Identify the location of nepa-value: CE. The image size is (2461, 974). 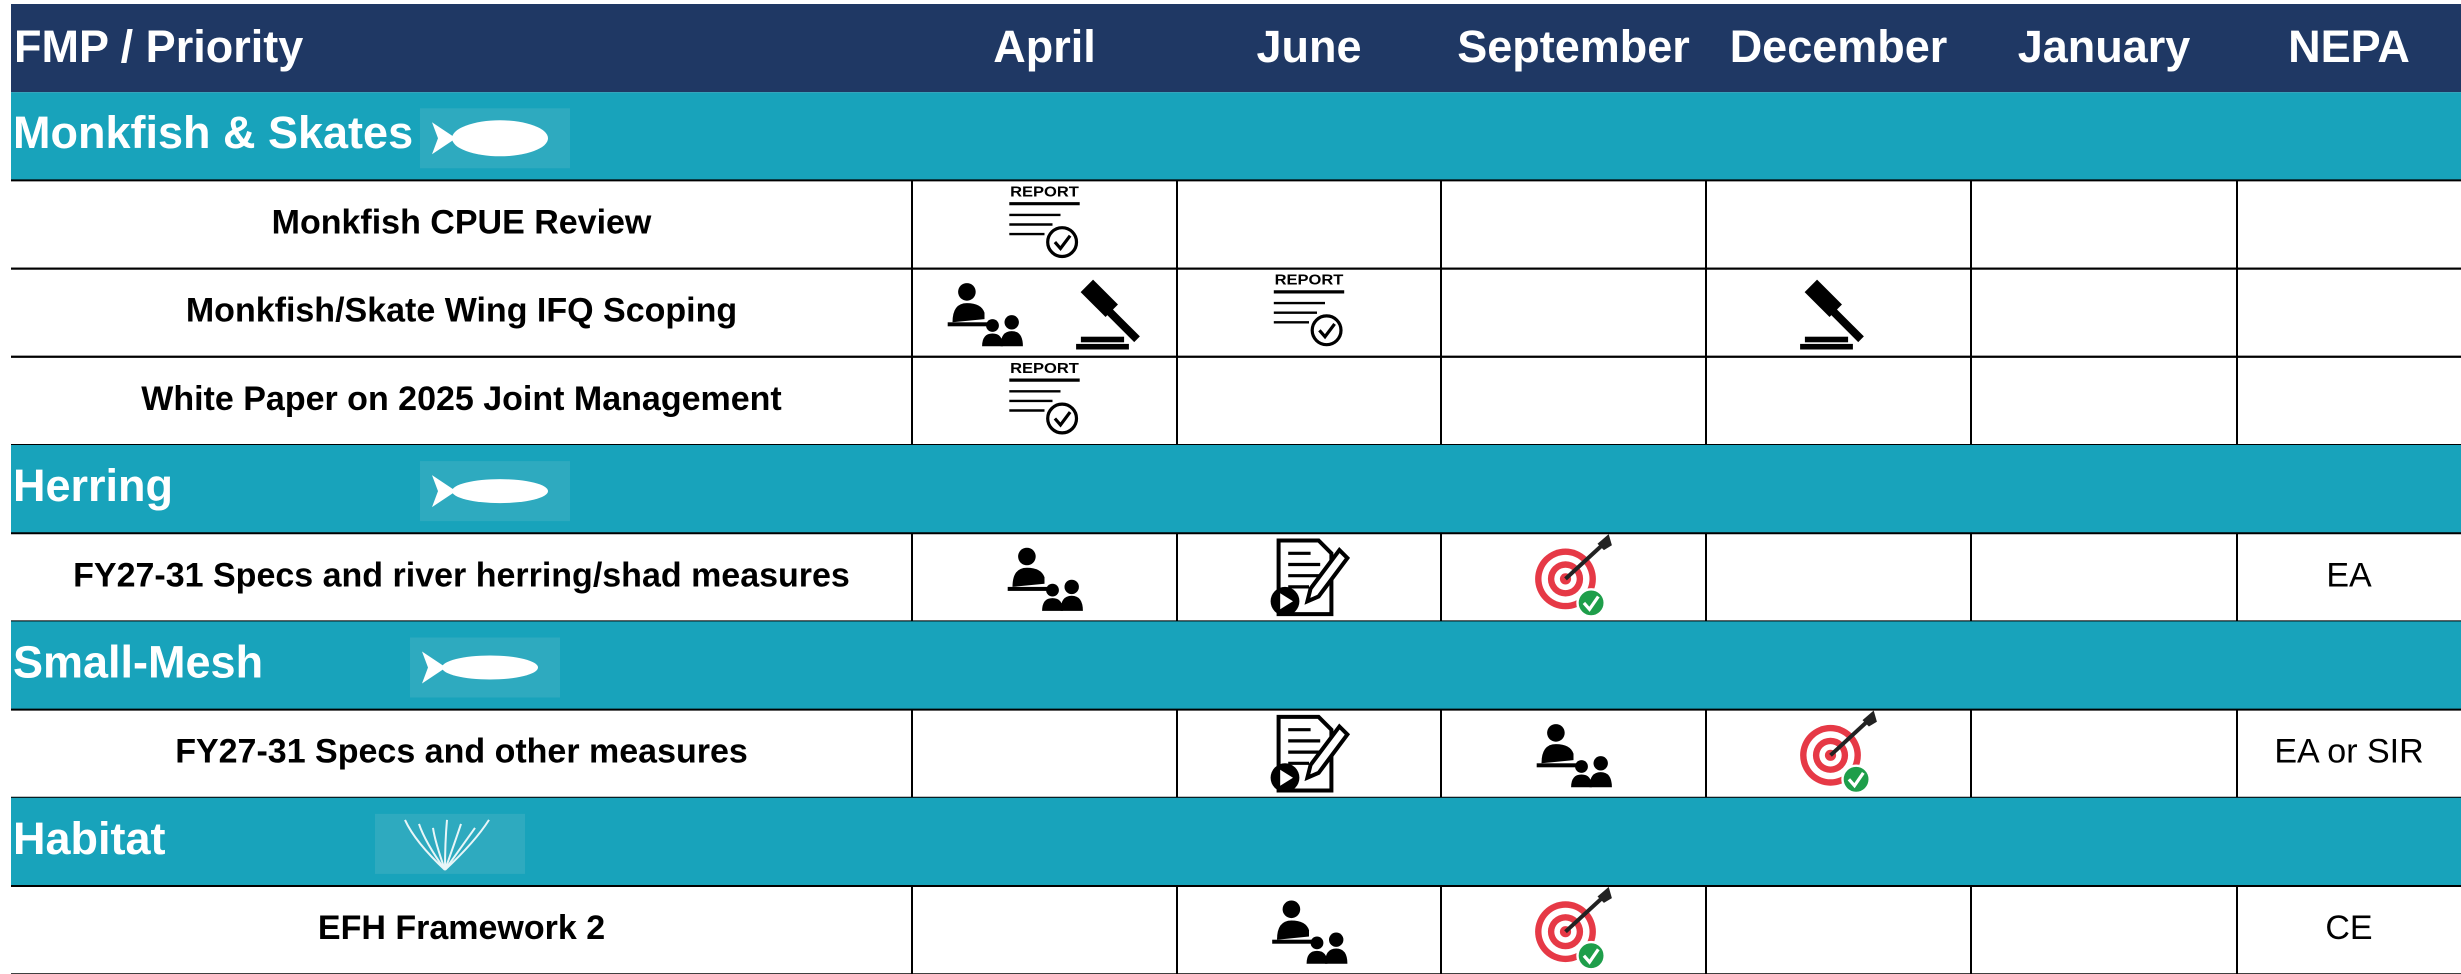
(2348, 928).